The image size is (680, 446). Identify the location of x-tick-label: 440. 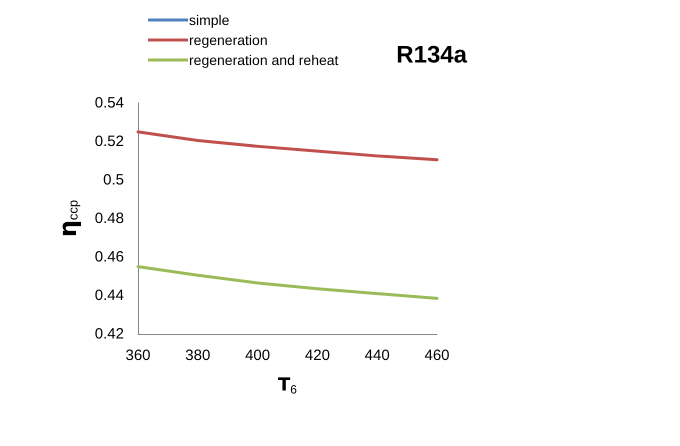
(377, 355).